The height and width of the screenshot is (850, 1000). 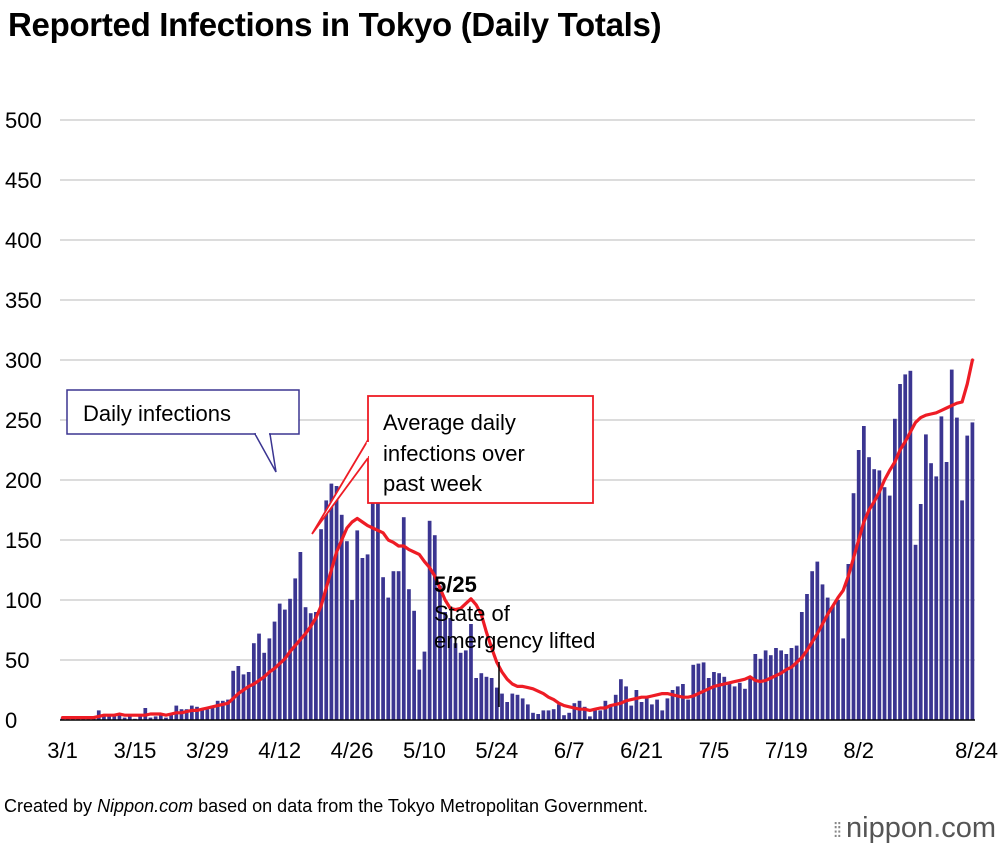 What do you see at coordinates (837, 831) in the screenshot?
I see `brand-mark-icon: ⁞⁞` at bounding box center [837, 831].